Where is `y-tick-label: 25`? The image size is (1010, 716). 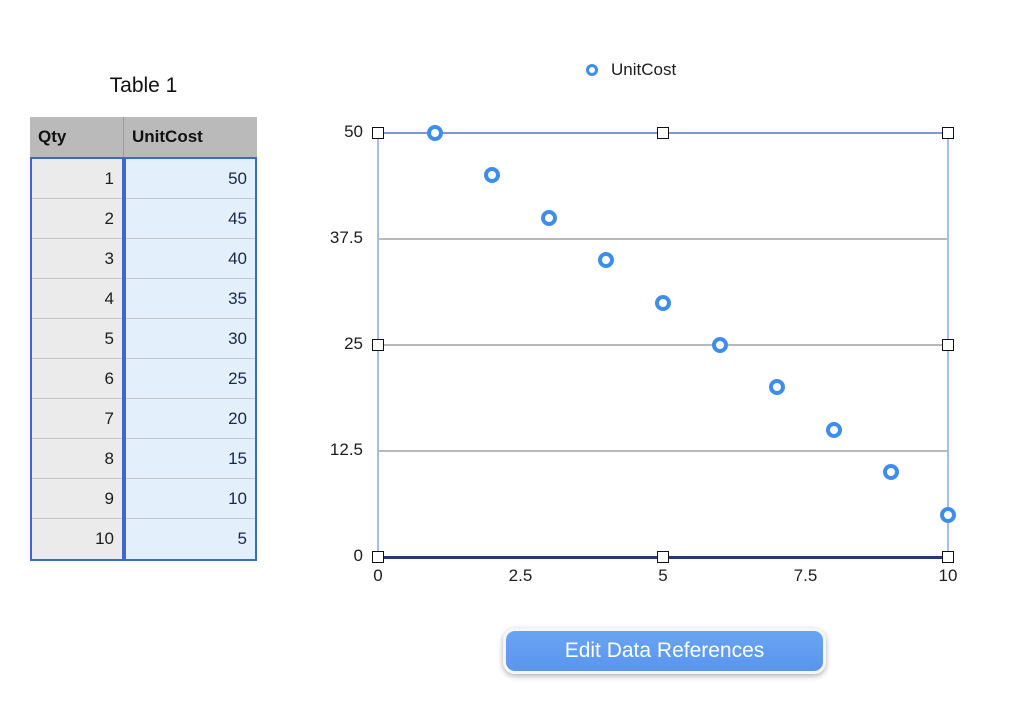 y-tick-label: 25 is located at coordinates (353, 343).